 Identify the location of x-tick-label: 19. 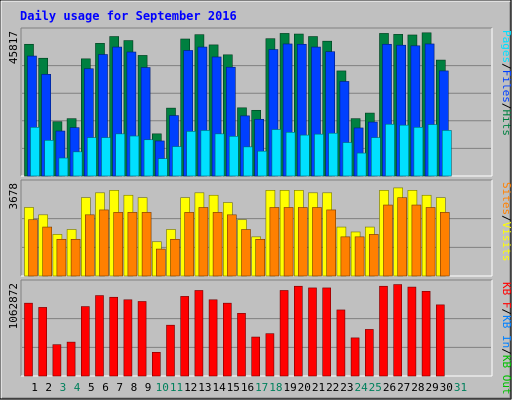
(289, 387).